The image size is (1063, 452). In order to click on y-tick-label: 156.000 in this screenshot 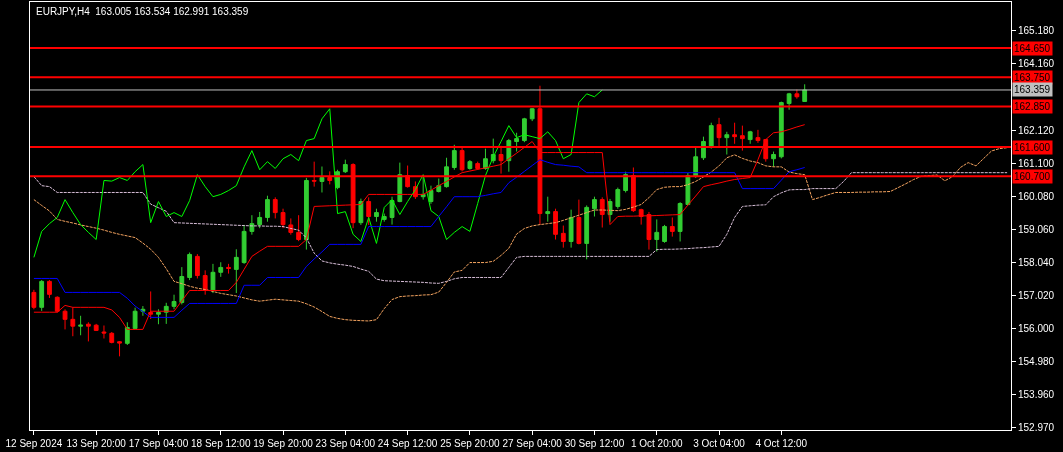, I will do `click(1036, 329)`.